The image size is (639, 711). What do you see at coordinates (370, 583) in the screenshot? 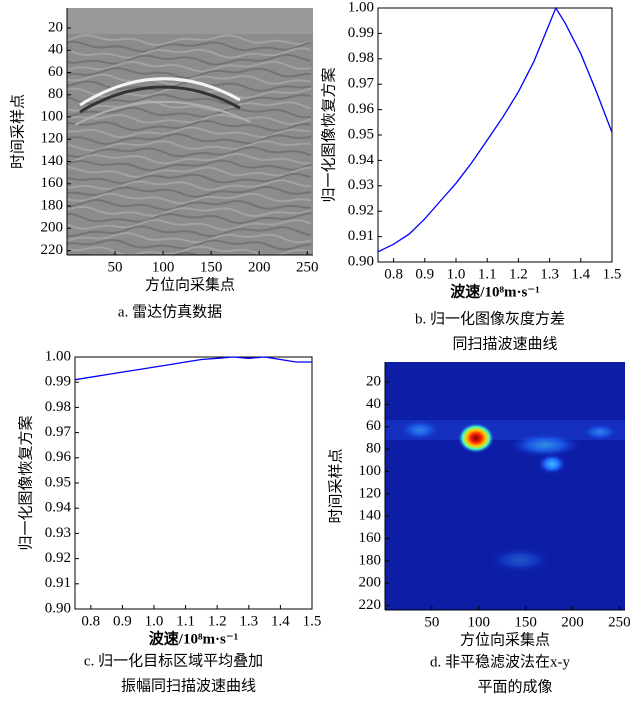
I see `y-tick-label: 200` at bounding box center [370, 583].